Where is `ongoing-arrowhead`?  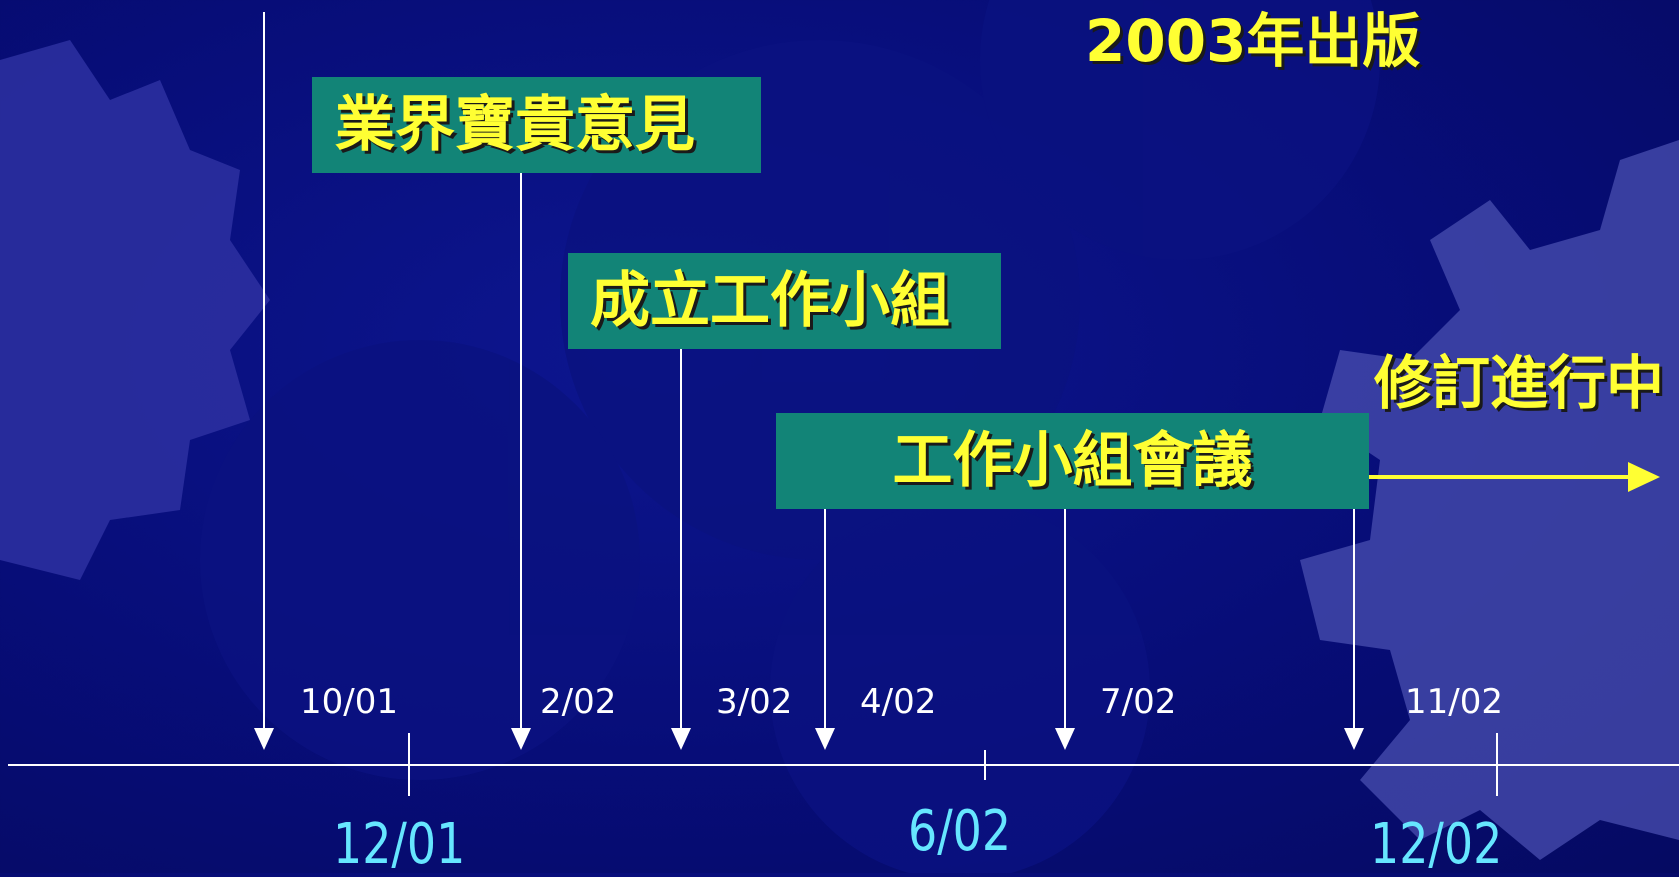 ongoing-arrowhead is located at coordinates (1644, 477).